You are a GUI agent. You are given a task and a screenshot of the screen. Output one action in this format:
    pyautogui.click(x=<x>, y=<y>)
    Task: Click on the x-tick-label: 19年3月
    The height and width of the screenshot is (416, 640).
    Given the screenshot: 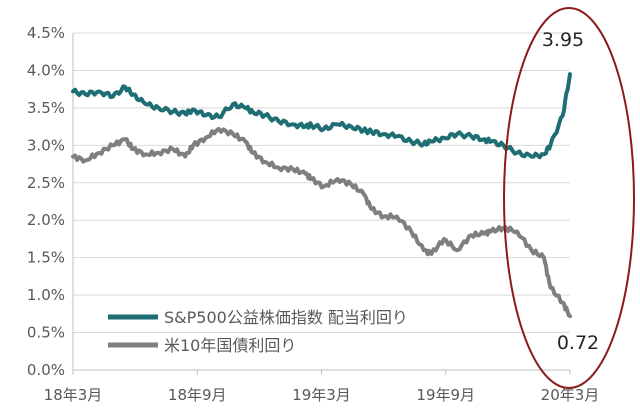 What is the action you would take?
    pyautogui.click(x=321, y=395)
    